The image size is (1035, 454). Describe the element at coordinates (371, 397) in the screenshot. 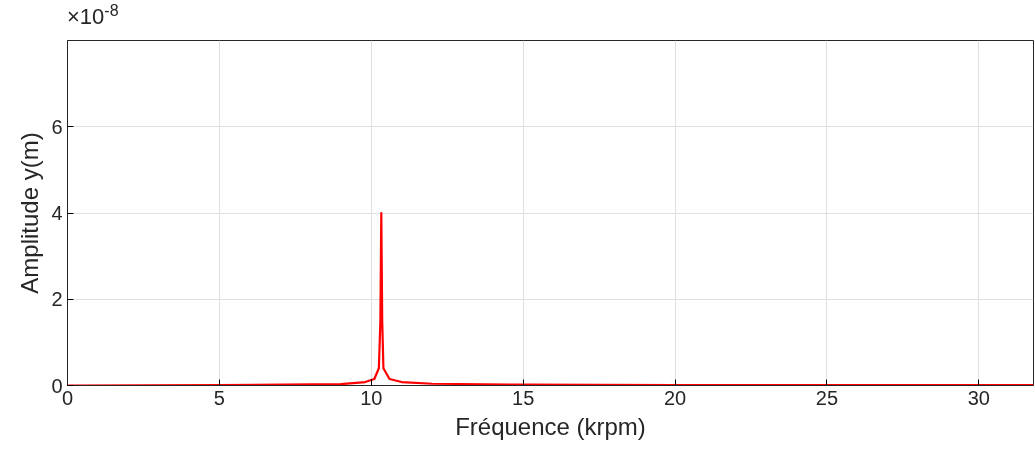

I see `x-tick-label: 10` at that location.